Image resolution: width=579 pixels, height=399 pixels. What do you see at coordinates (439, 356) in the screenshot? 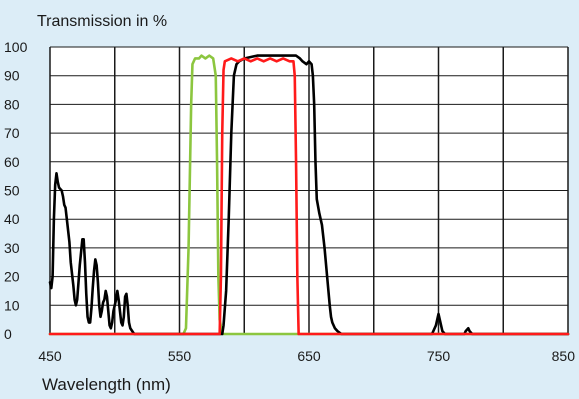
I see `x-tick-label: 750` at bounding box center [439, 356].